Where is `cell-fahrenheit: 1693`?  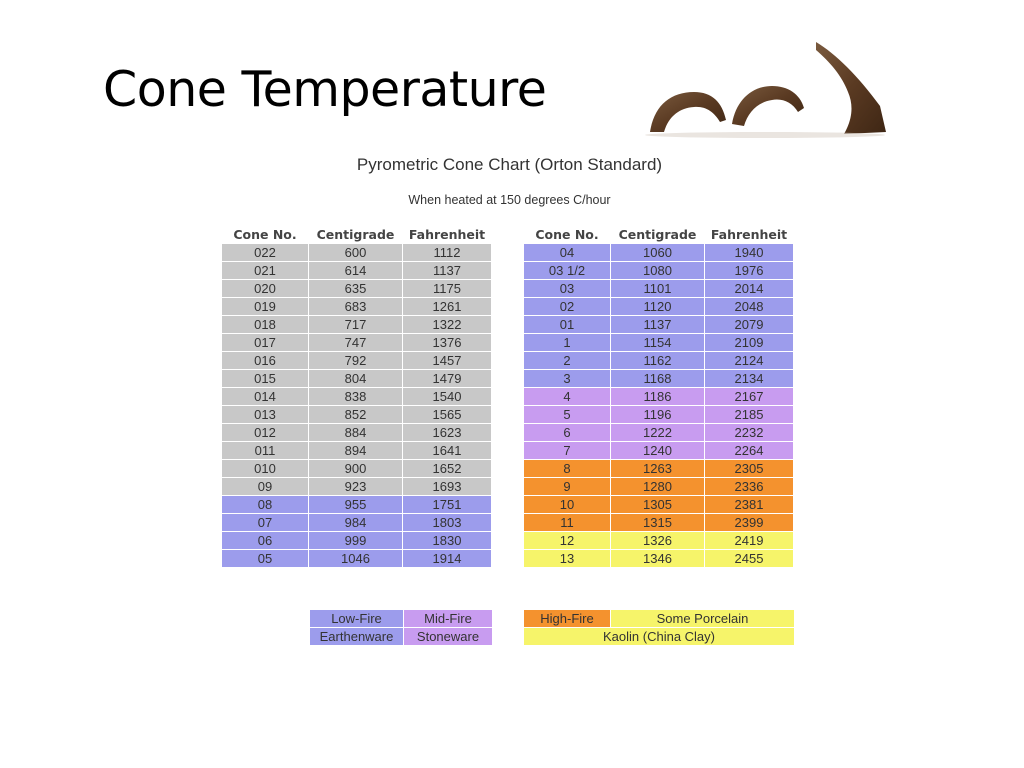
cell-fahrenheit: 1693 is located at coordinates (447, 486).